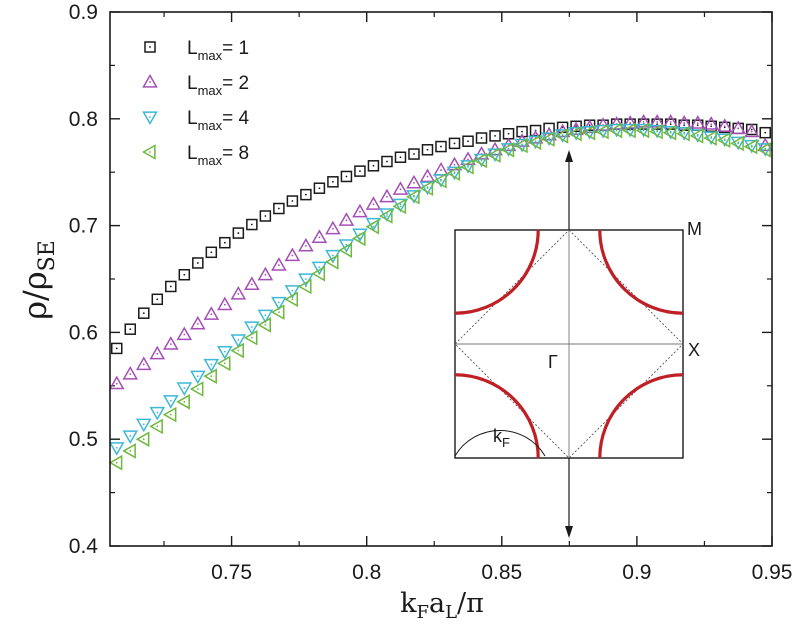 The image size is (797, 633). I want to click on y-tick-label: 0.5, so click(83, 439).